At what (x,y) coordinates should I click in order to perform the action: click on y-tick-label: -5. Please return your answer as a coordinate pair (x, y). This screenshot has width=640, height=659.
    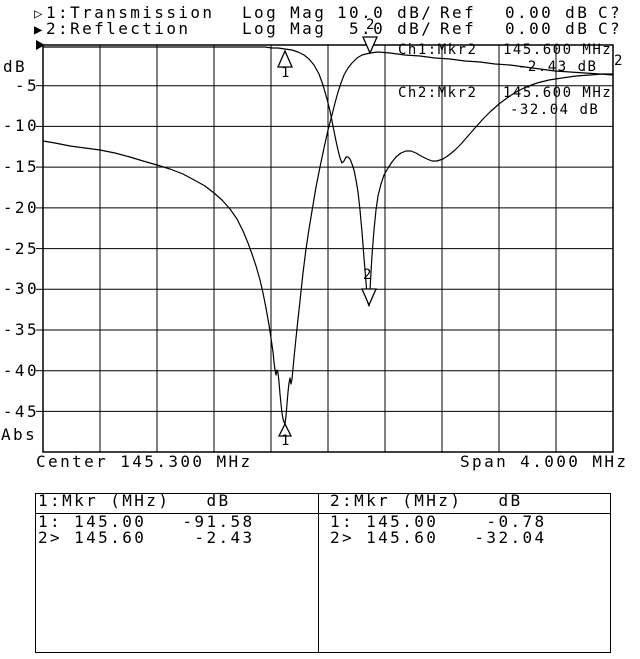
    Looking at the image, I should click on (26, 85).